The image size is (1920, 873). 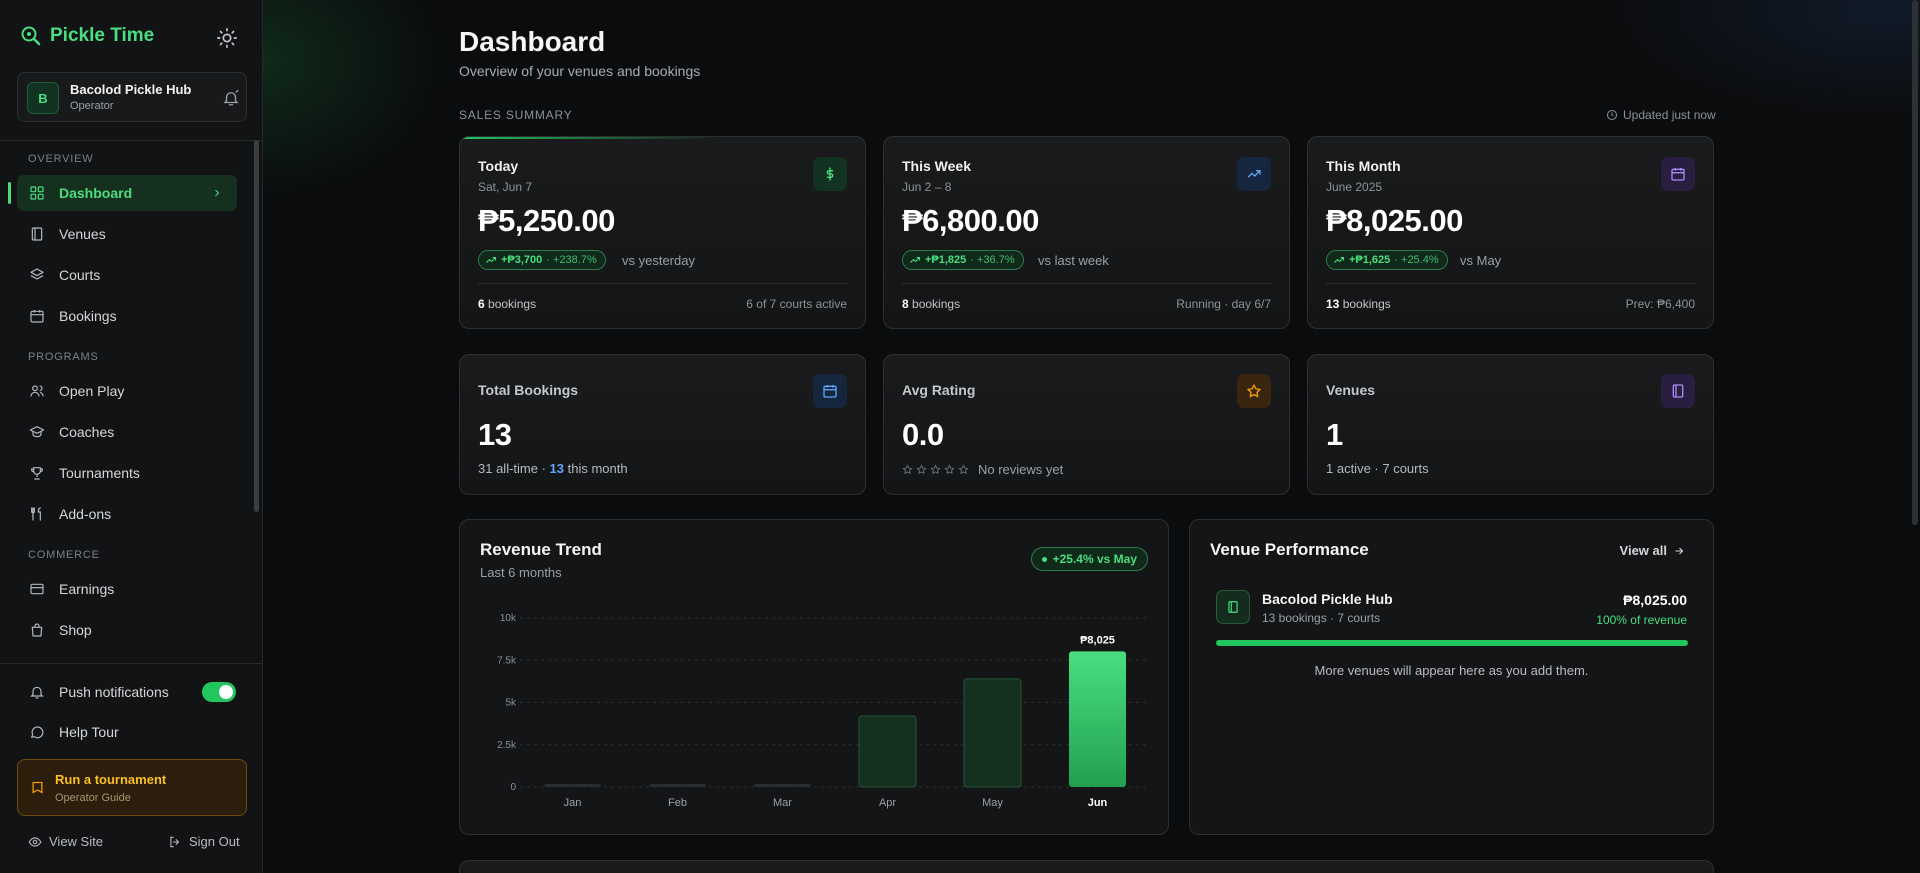 I want to click on y-tick-label: 0, so click(x=513, y=787).